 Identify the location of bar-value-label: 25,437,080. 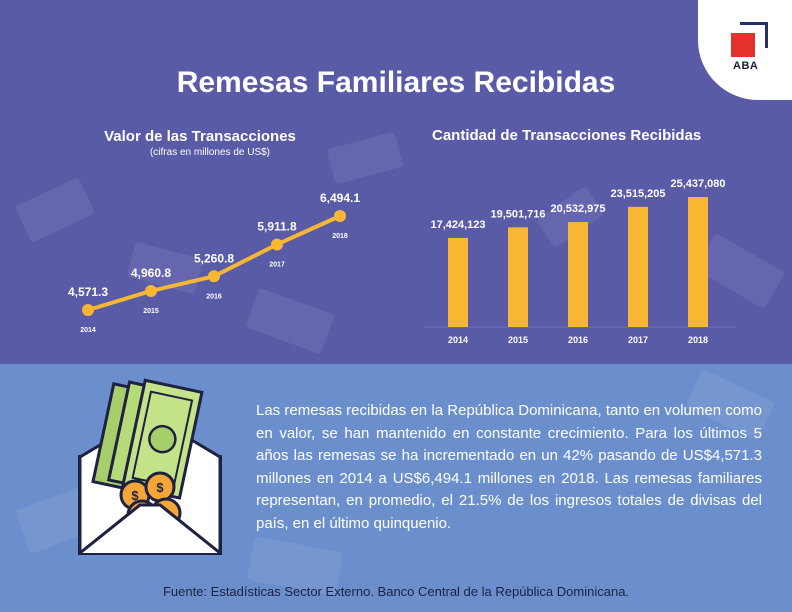
(697, 184).